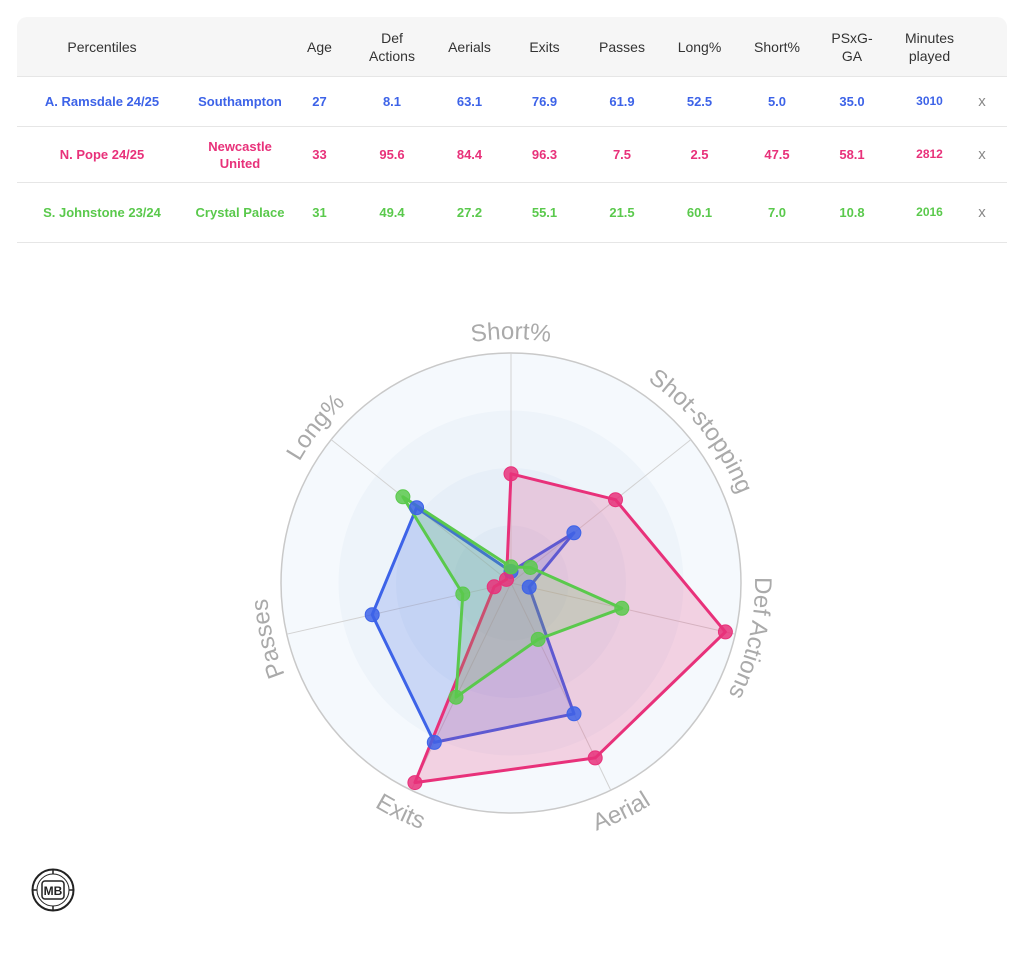 The height and width of the screenshot is (957, 1024). I want to click on cell-def: 95.6, so click(392, 154).